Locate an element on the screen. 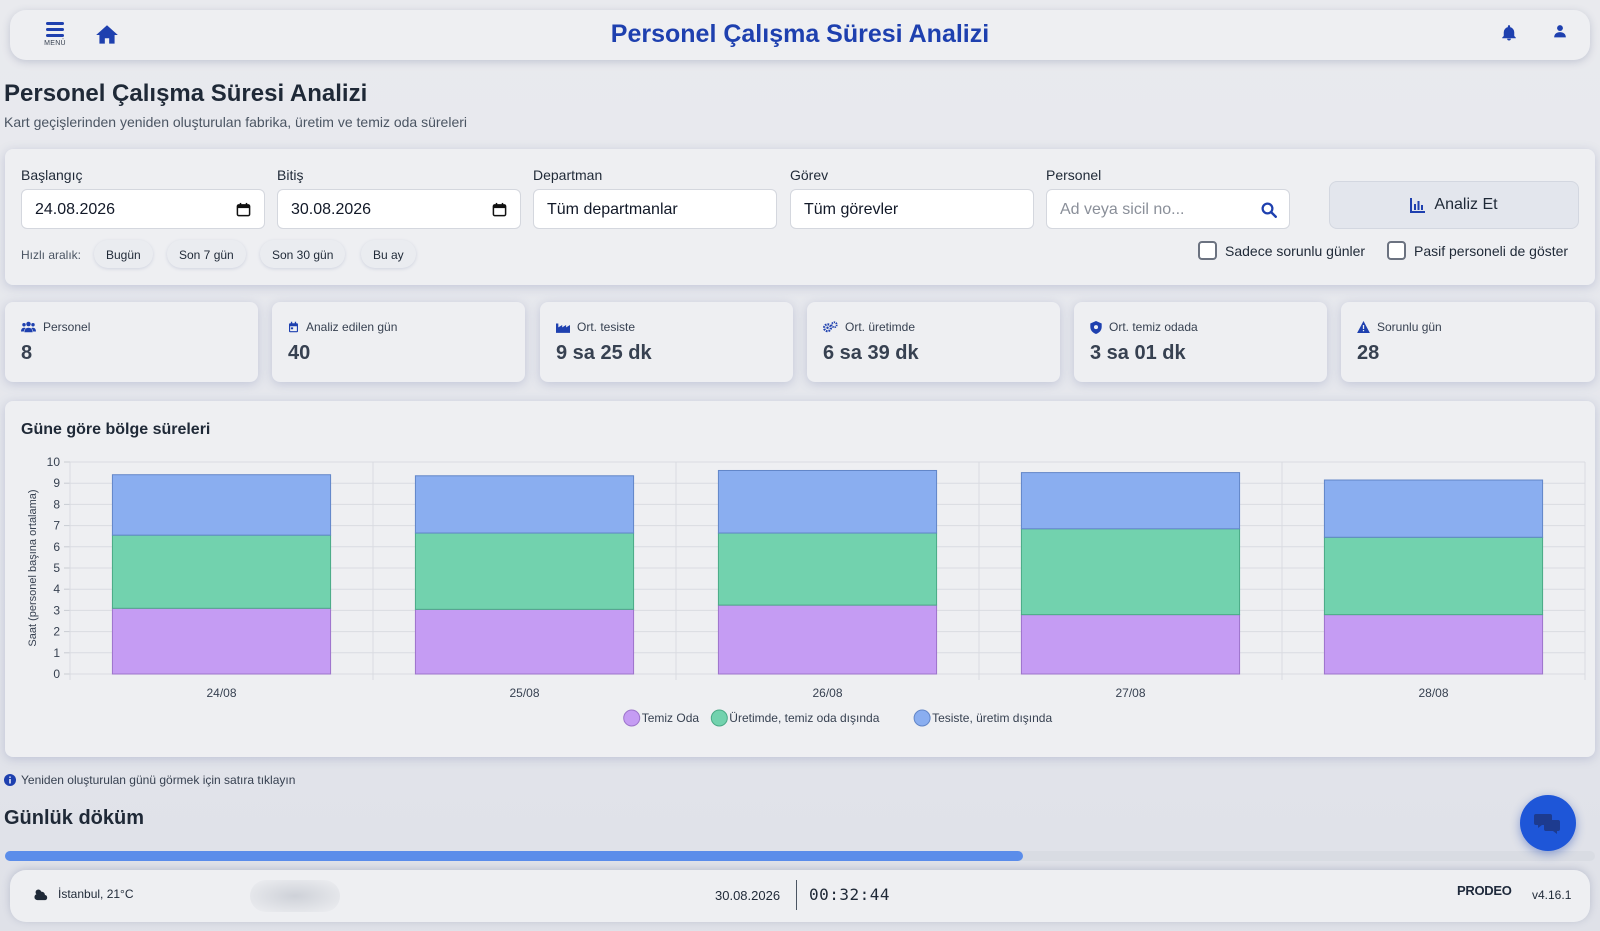  app-title: Personel Çalışma Süresi Analizi is located at coordinates (800, 34).